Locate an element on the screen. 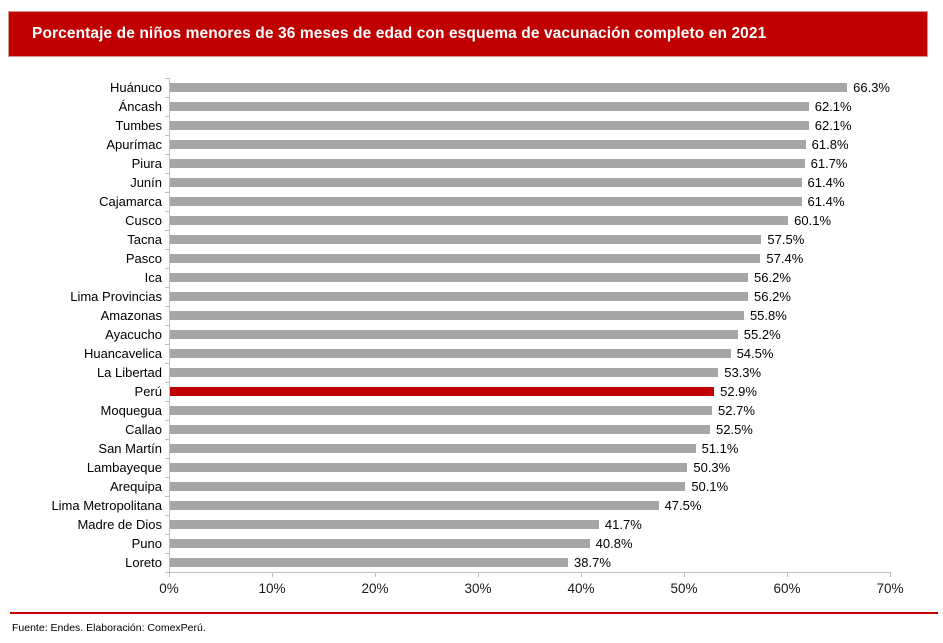 The height and width of the screenshot is (643, 943). bar-row: Amazonas 55.8% is located at coordinates (471, 315).